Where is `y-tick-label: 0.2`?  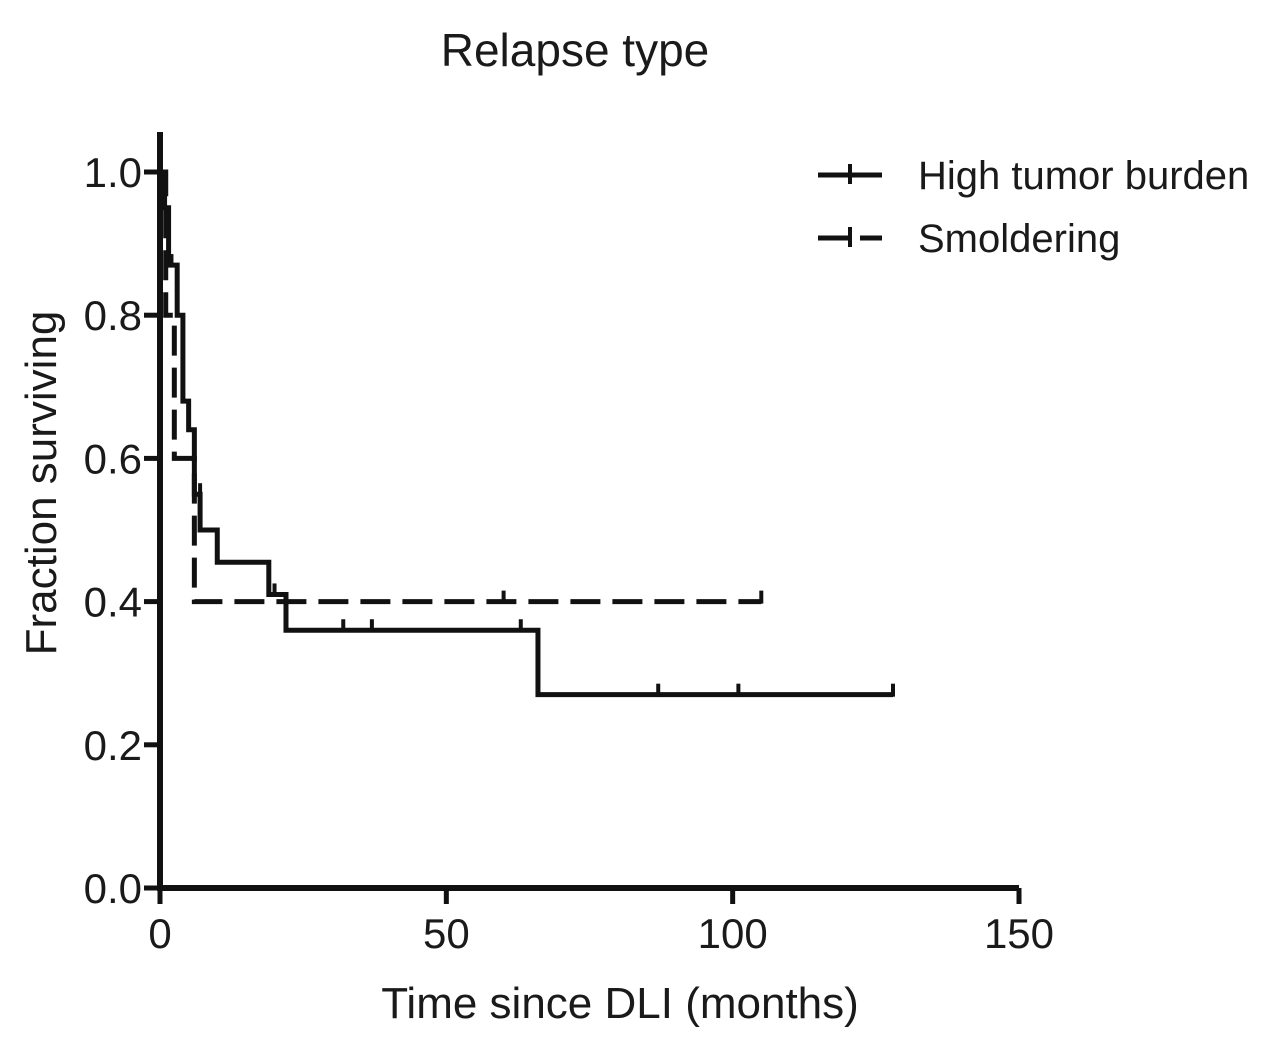
y-tick-label: 0.2 is located at coordinates (113, 745).